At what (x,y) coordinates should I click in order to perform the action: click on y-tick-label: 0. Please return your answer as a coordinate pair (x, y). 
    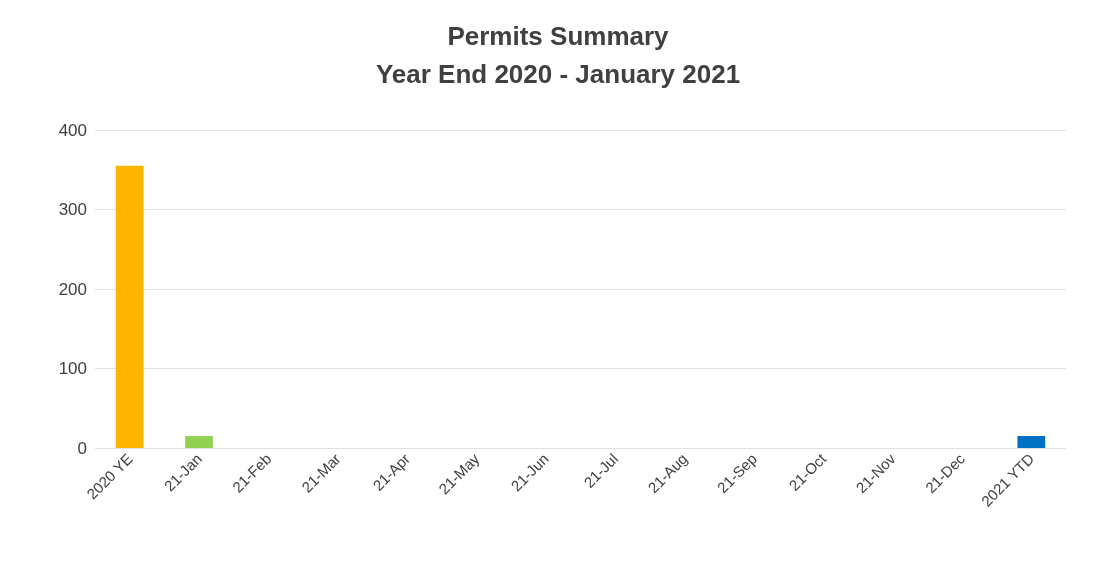
    Looking at the image, I should click on (82, 448).